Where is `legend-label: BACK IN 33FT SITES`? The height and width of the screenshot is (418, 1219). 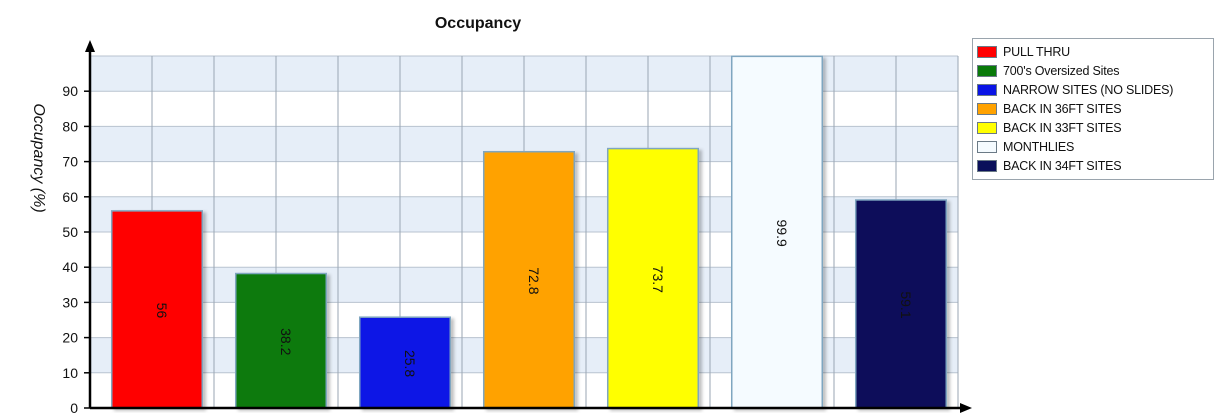
legend-label: BACK IN 33FT SITES is located at coordinates (1062, 127).